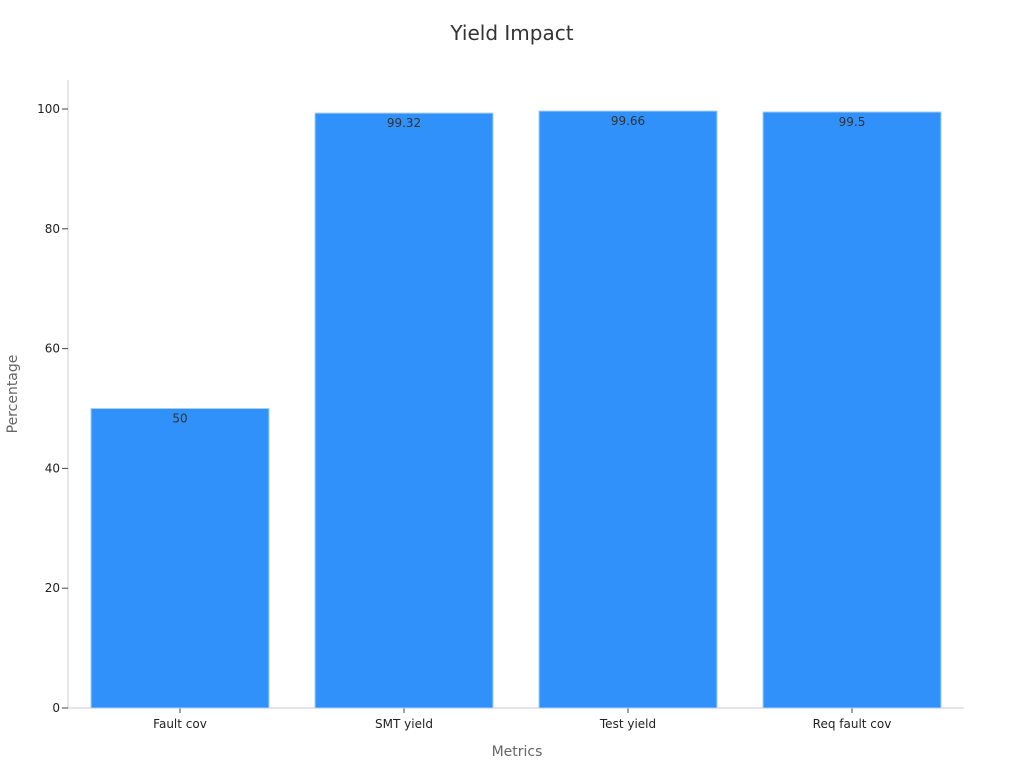 Image resolution: width=1024 pixels, height=768 pixels. Describe the element at coordinates (52, 229) in the screenshot. I see `y-tick-label: 80` at that location.